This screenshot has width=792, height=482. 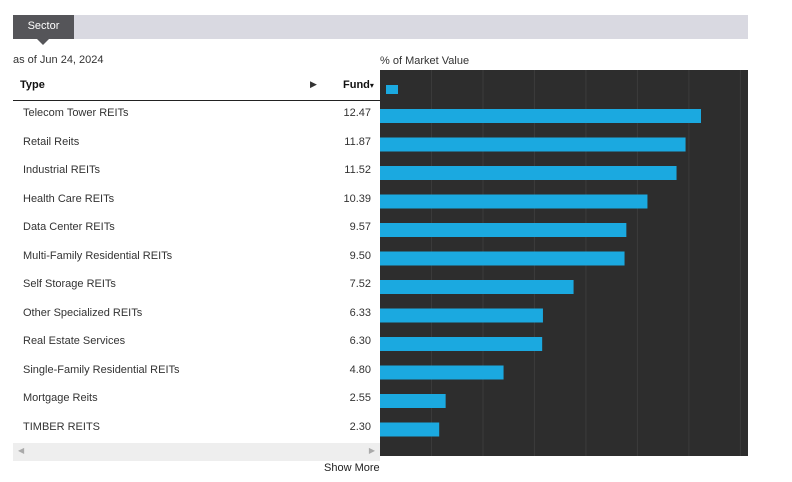 I want to click on as-of-date: as of Jun 24, 2024, so click(x=58, y=60).